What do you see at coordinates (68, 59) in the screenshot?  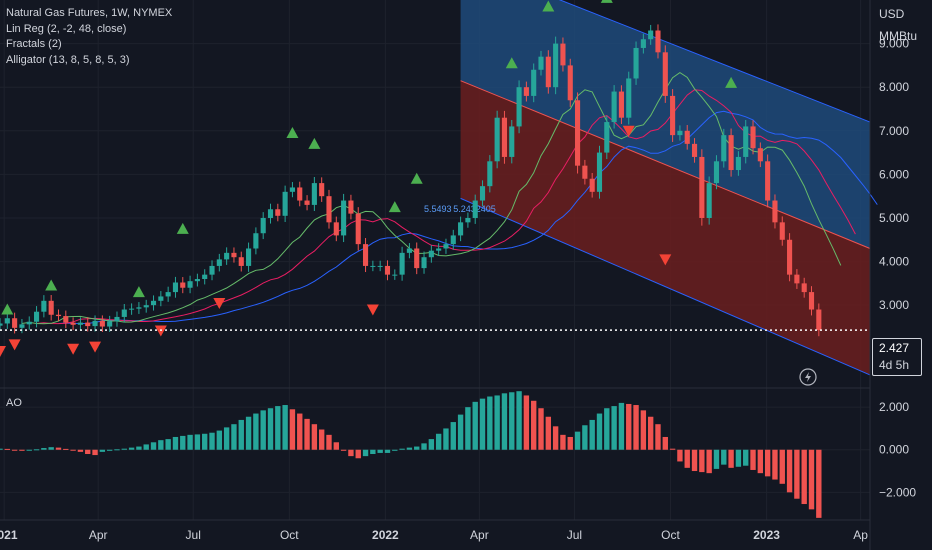 I see `legend-alligator: Alligator (13, 8, 5, 8, 5, 3)` at bounding box center [68, 59].